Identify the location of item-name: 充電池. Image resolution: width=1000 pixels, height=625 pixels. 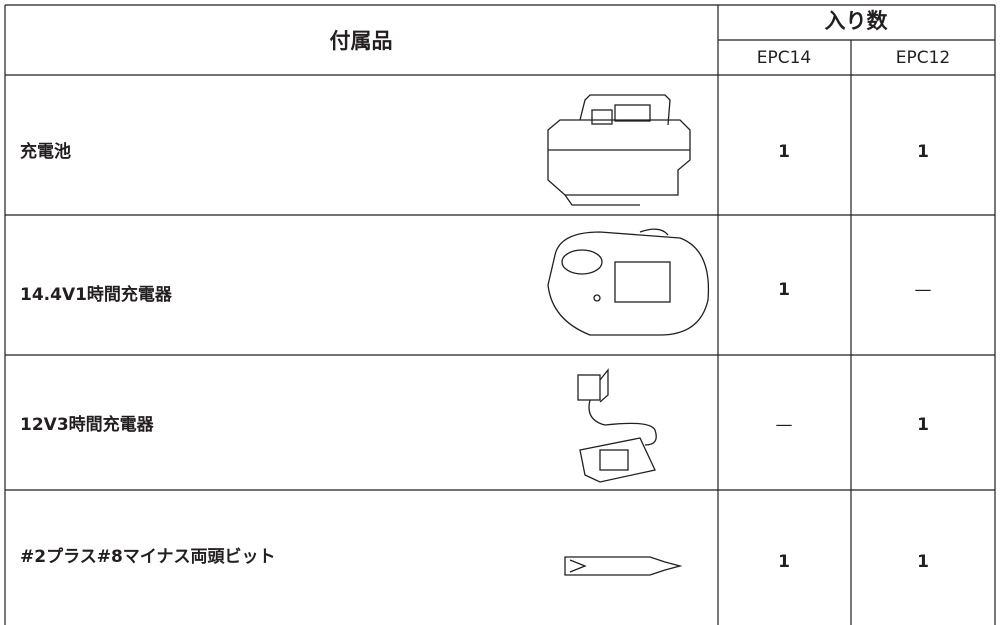
(45, 151).